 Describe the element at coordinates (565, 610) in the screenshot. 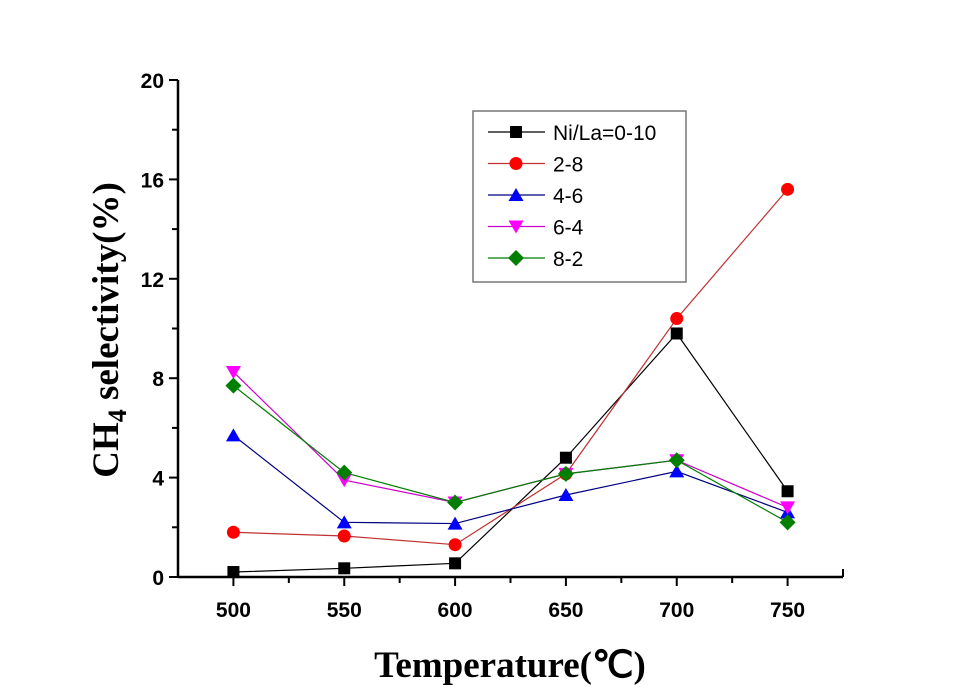

I see `x-tick-label: 650` at that location.